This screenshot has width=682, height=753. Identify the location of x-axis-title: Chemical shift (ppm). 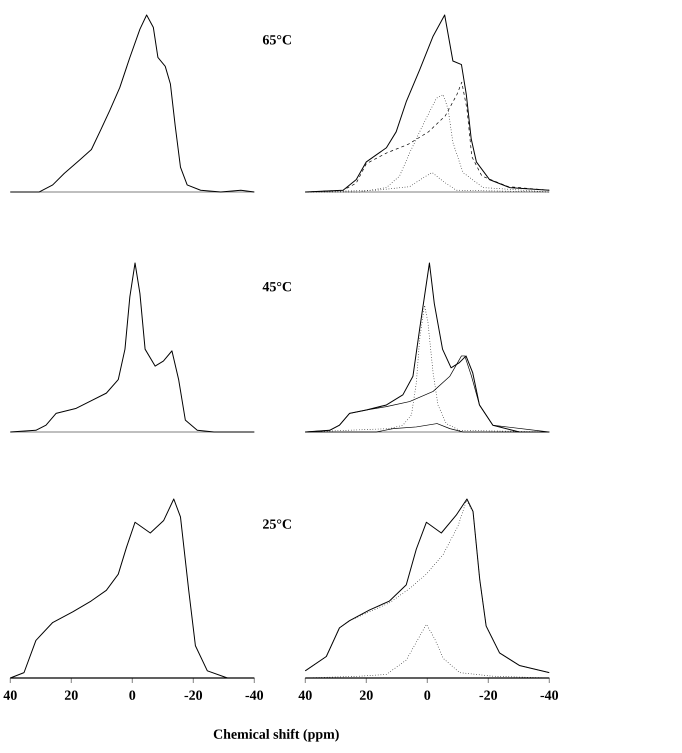
(276, 735).